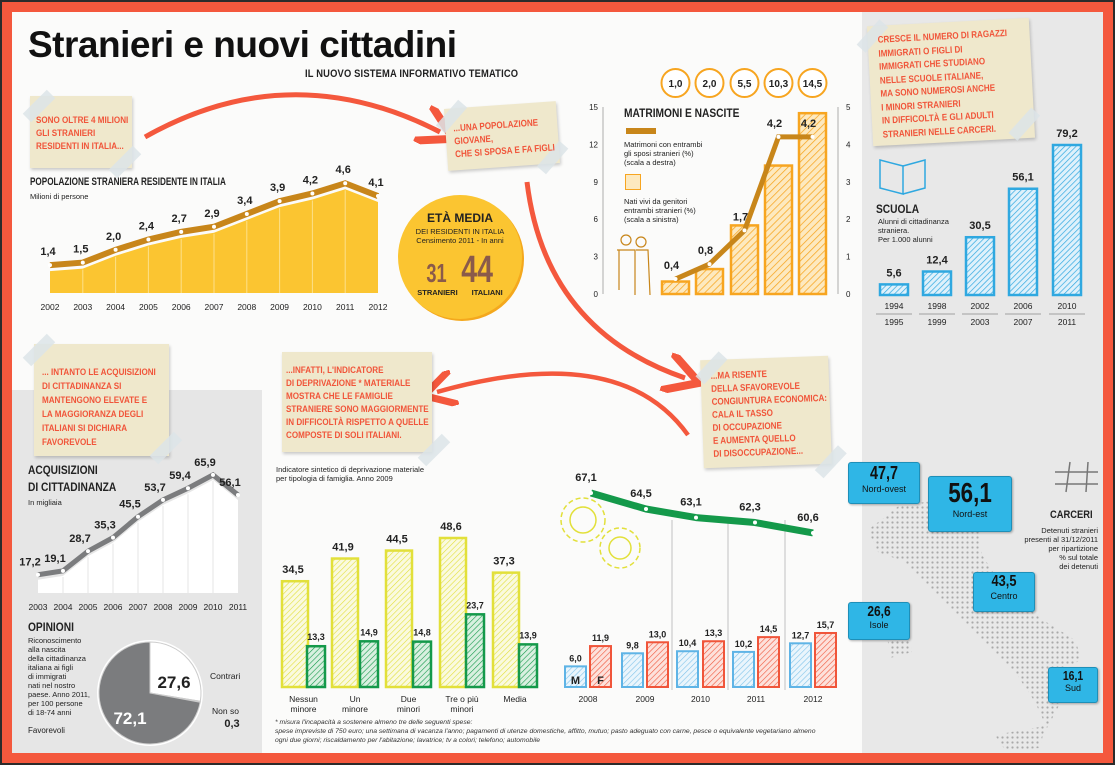 The width and height of the screenshot is (1115, 765). Describe the element at coordinates (225, 711) in the screenshot. I see `pie-label-non-so: Non so` at that location.